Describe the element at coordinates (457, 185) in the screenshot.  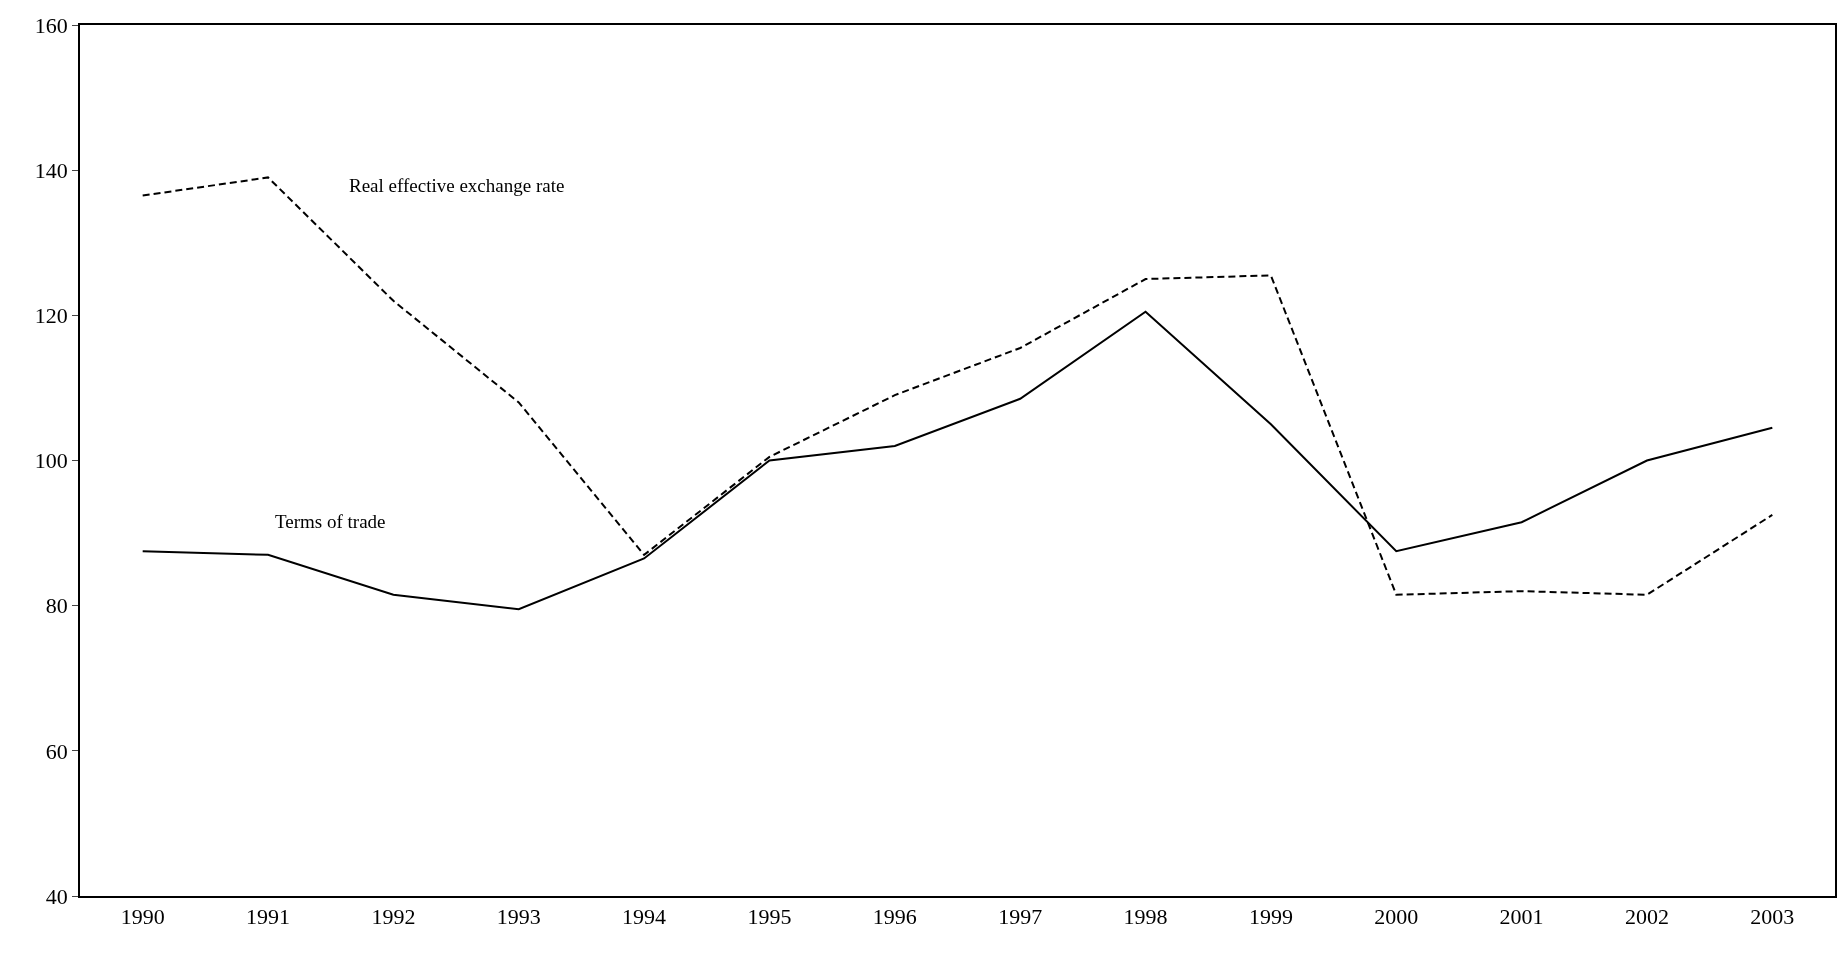
I see `text: Real effective exchange rate` at that location.